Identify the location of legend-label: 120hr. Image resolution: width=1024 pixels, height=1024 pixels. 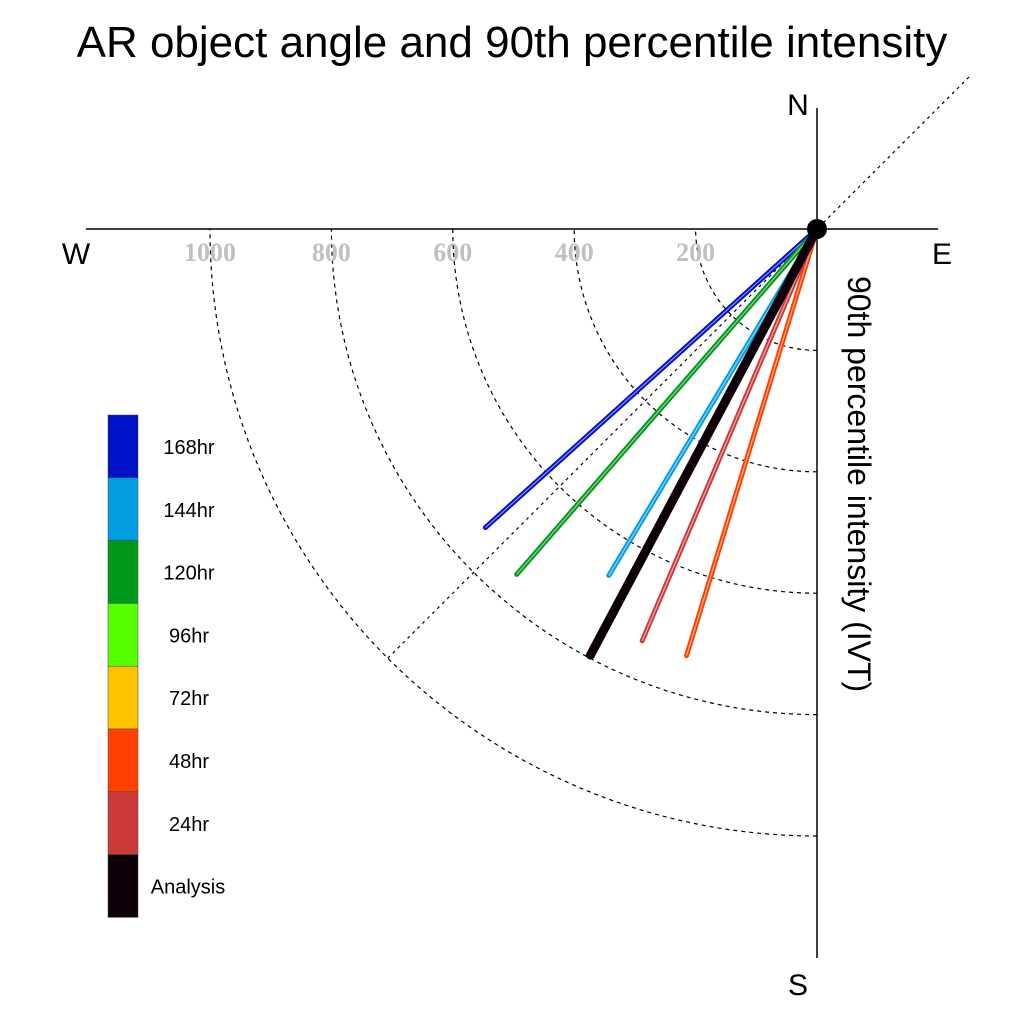
(188, 574).